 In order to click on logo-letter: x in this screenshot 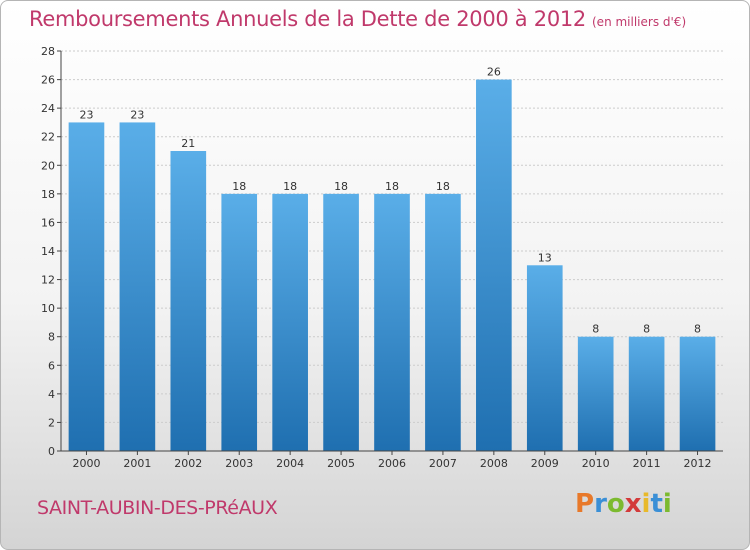, I will do `click(633, 504)`.